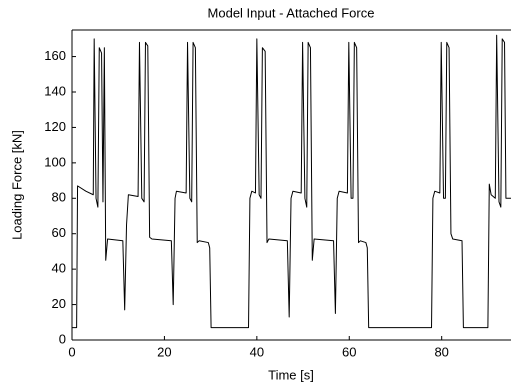  Describe the element at coordinates (55, 126) in the screenshot. I see `y-tick-label: 120` at that location.